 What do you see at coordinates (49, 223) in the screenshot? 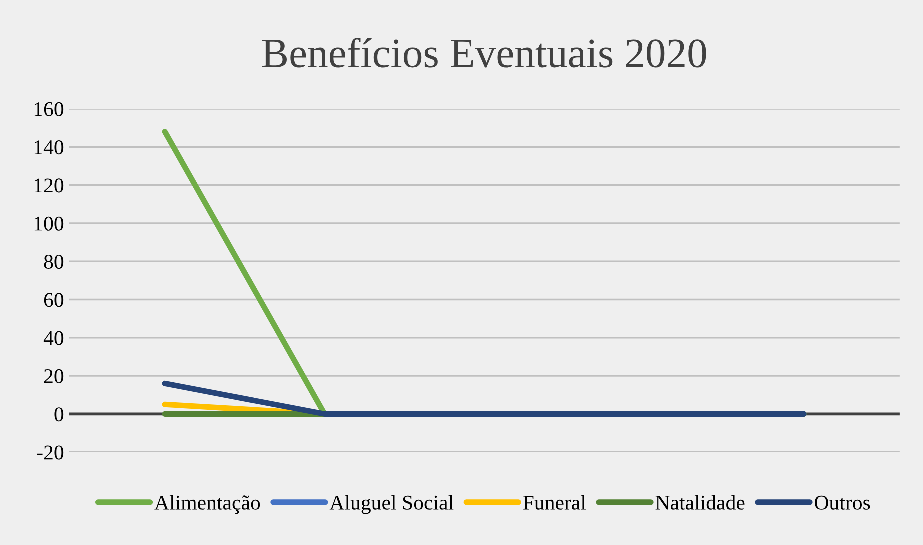
I see `y-tick-label: 100` at bounding box center [49, 223].